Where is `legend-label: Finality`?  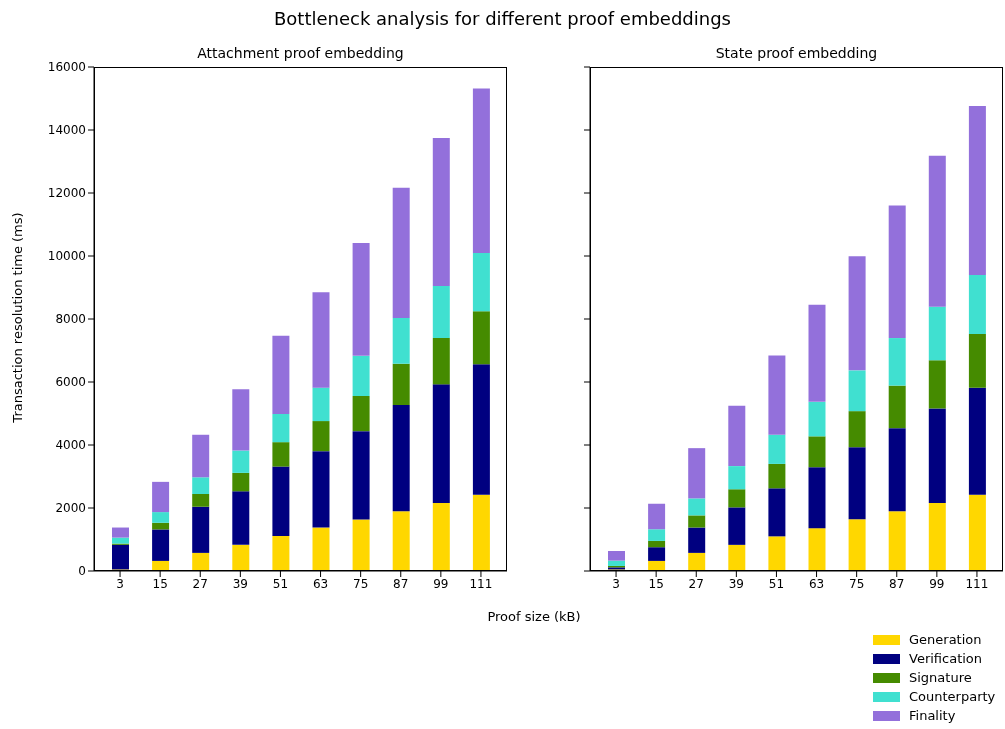 legend-label: Finality is located at coordinates (932, 715).